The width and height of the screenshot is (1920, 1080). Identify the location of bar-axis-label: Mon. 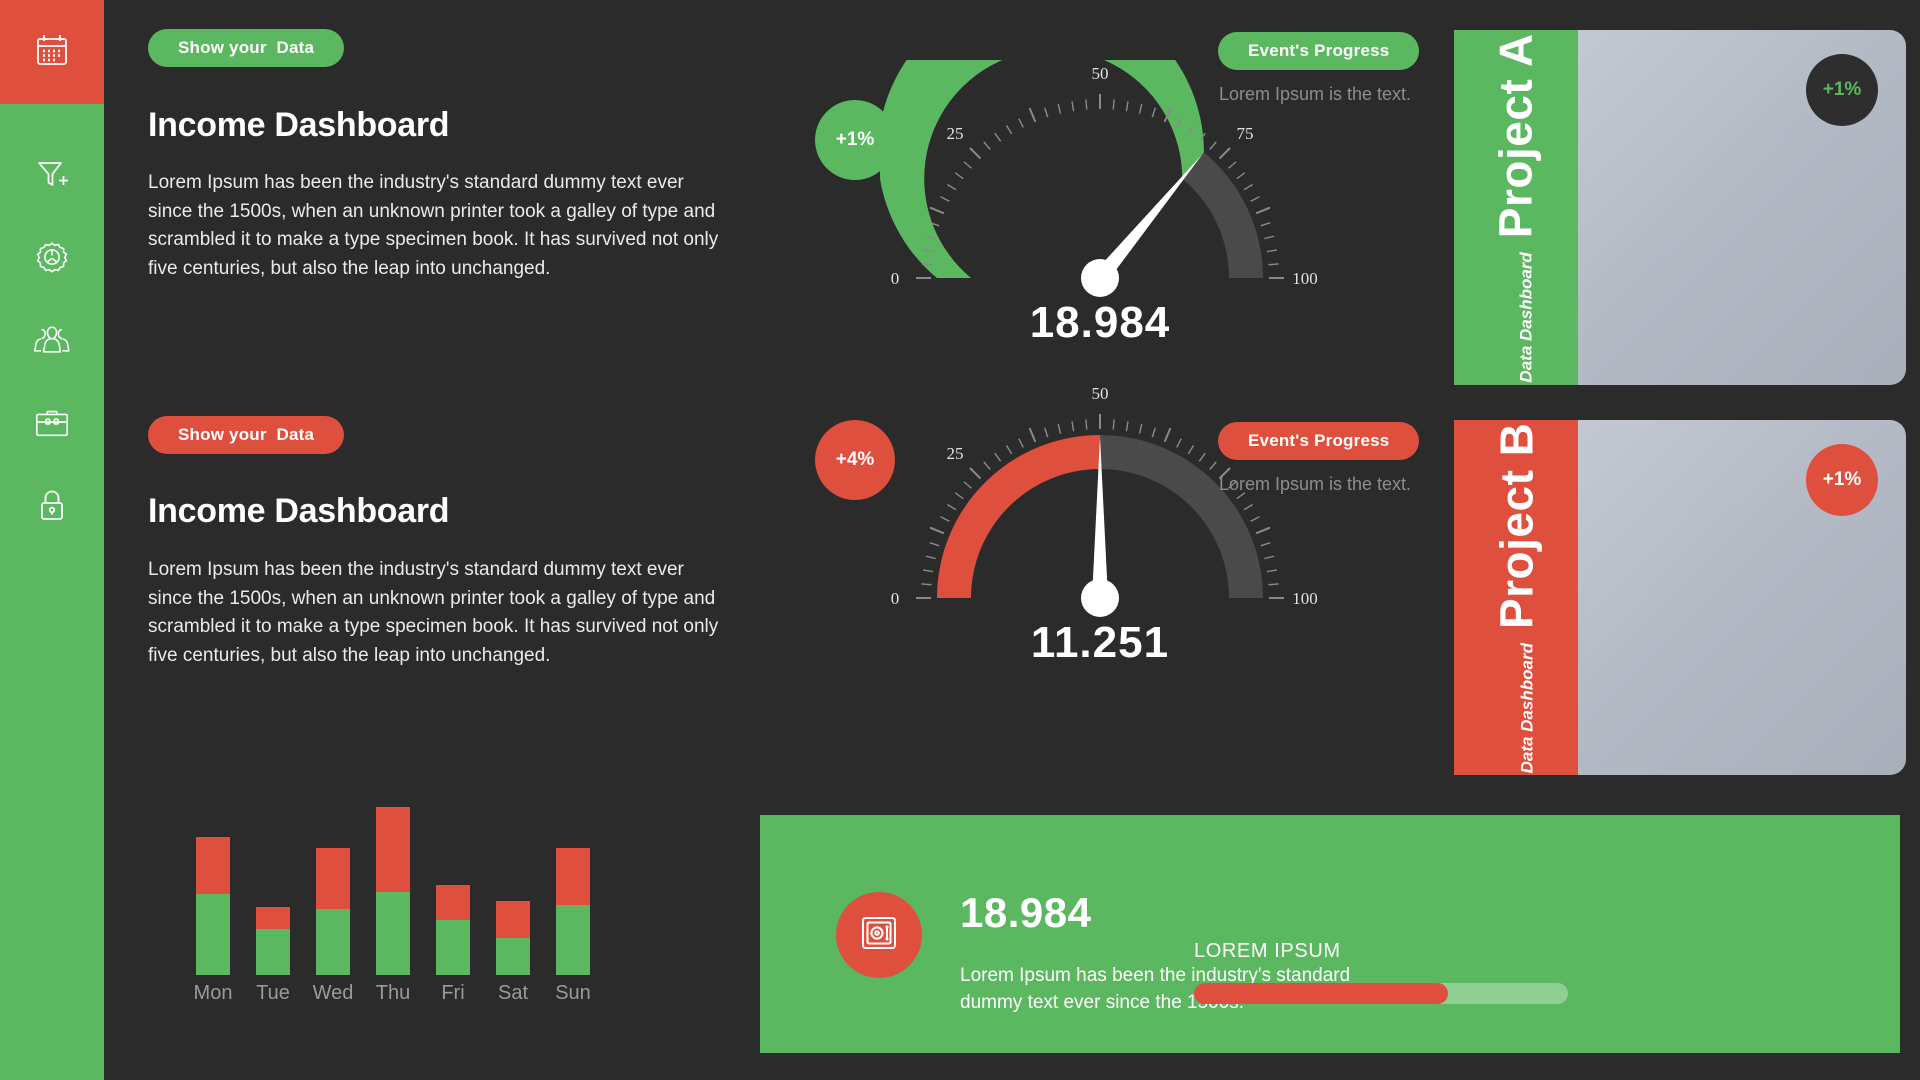
(213, 993).